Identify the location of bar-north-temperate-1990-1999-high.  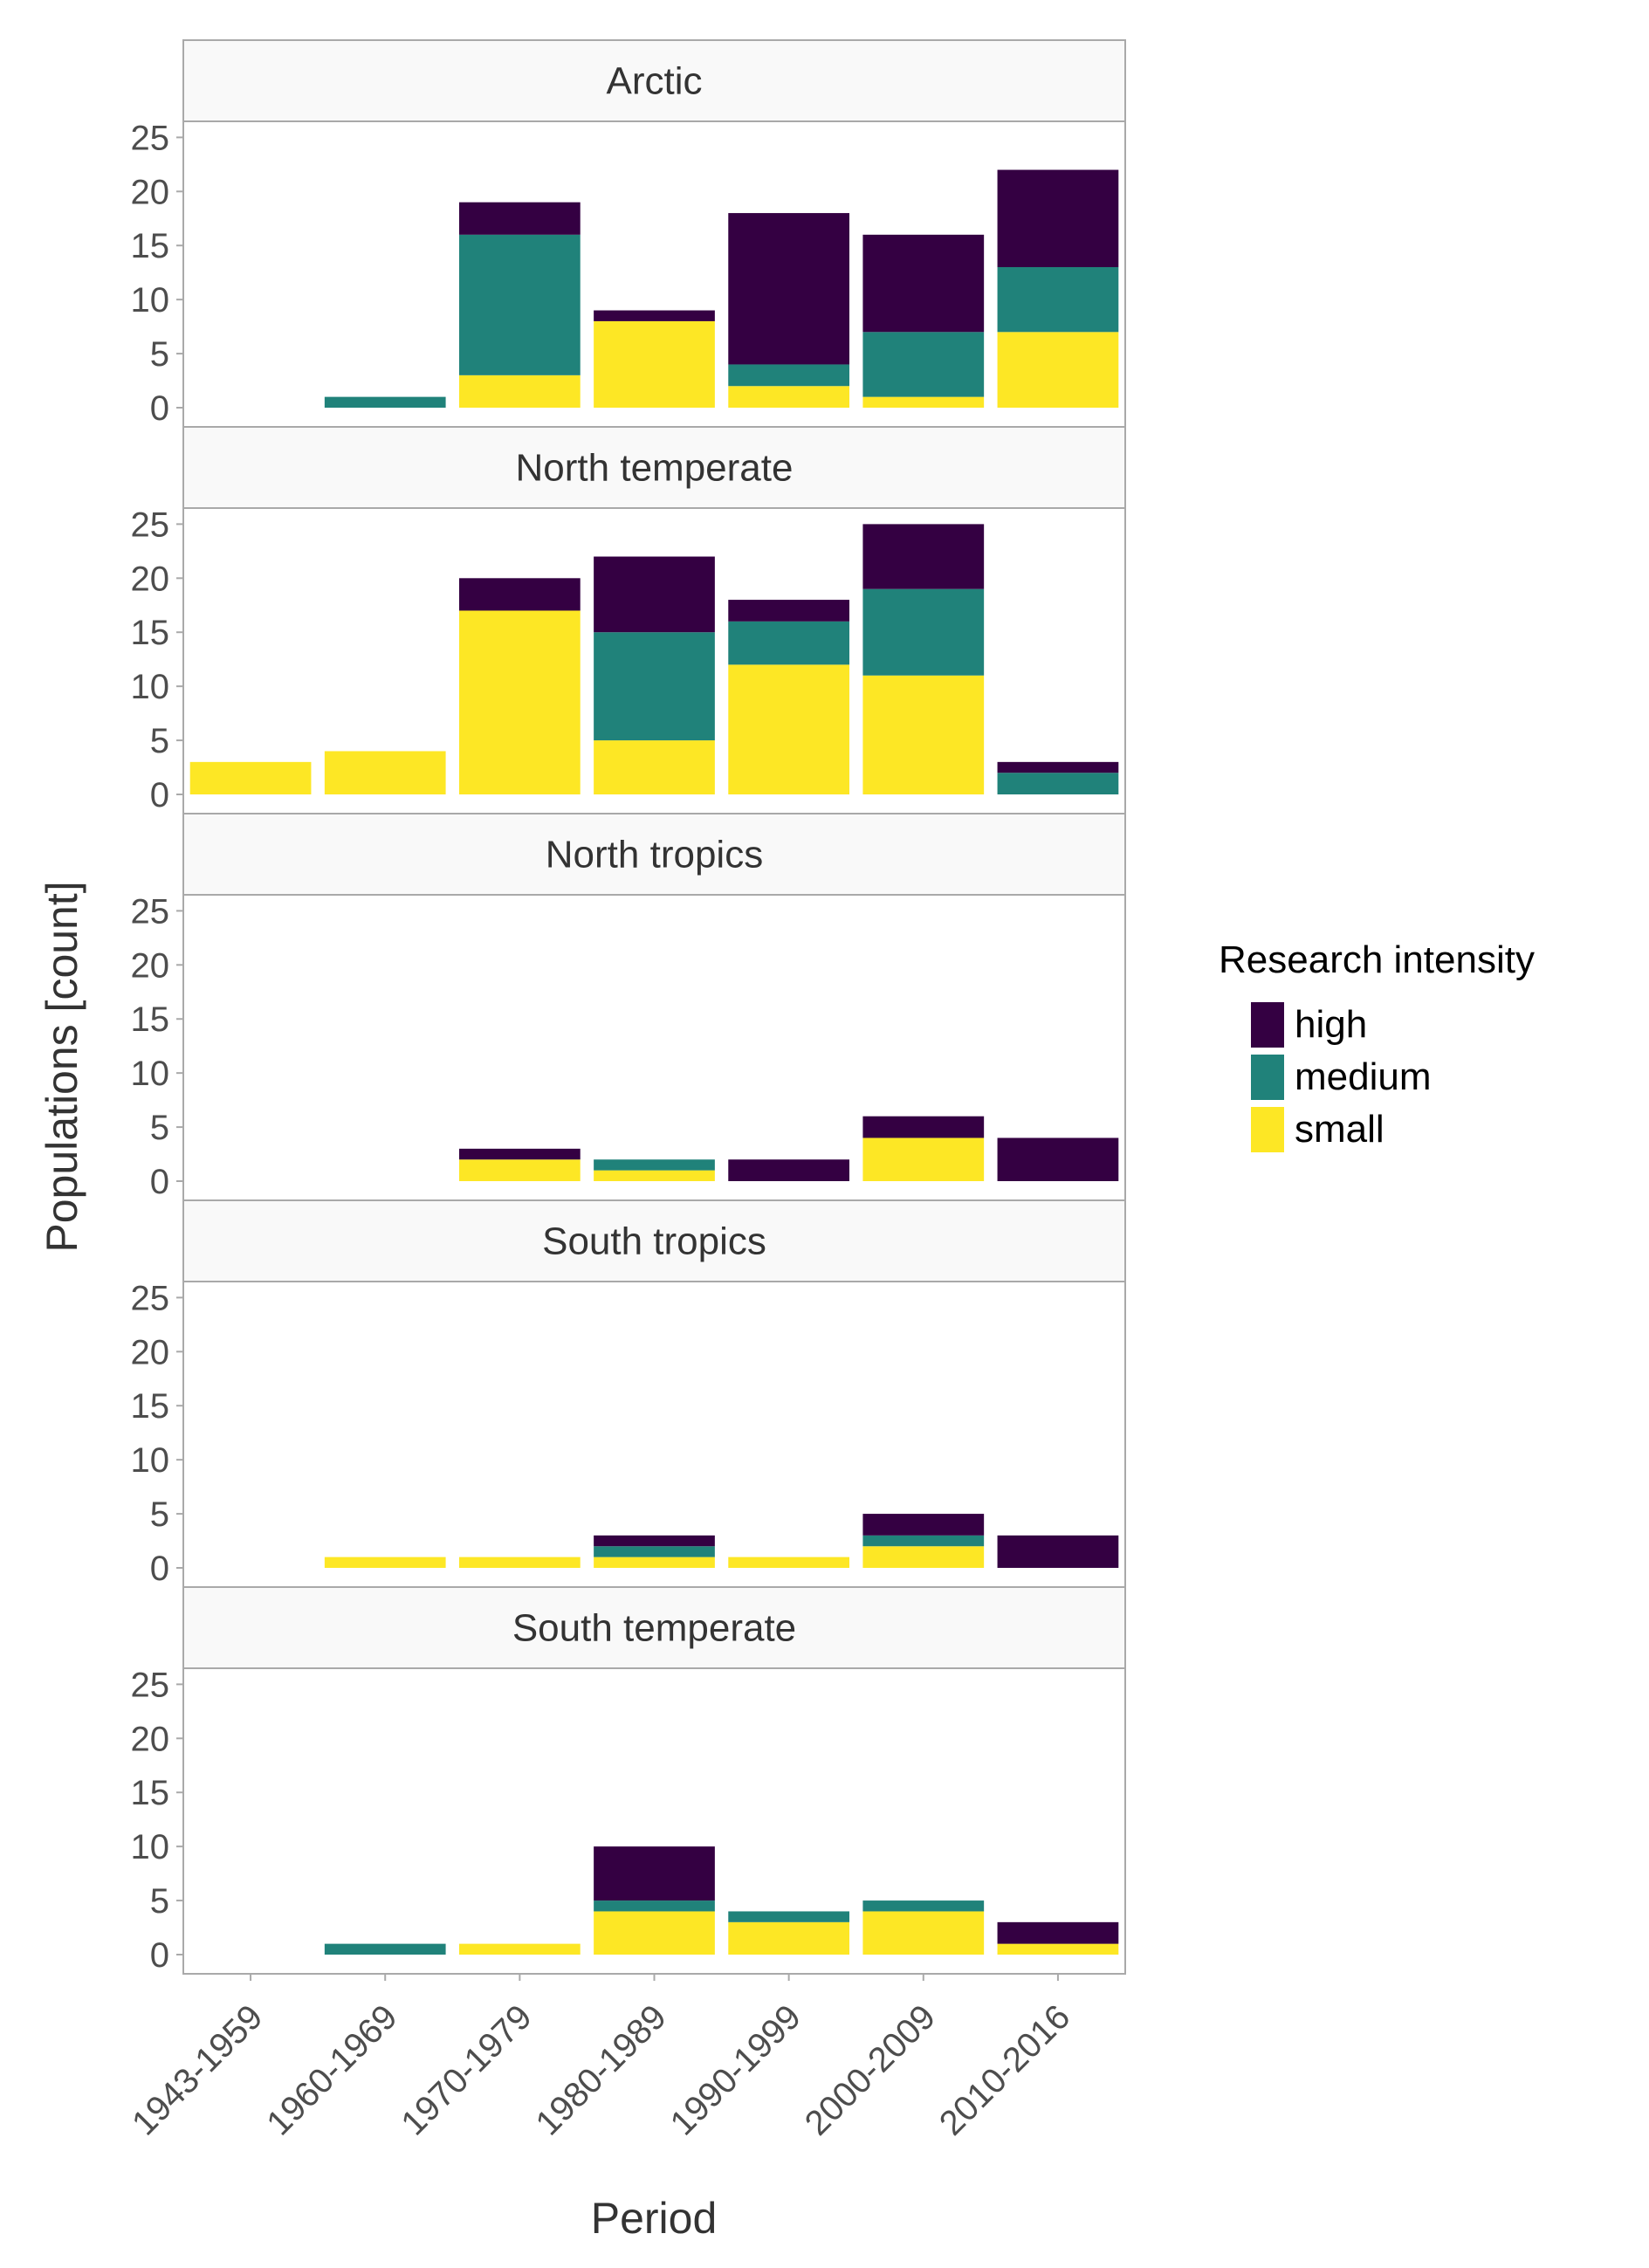
(789, 611).